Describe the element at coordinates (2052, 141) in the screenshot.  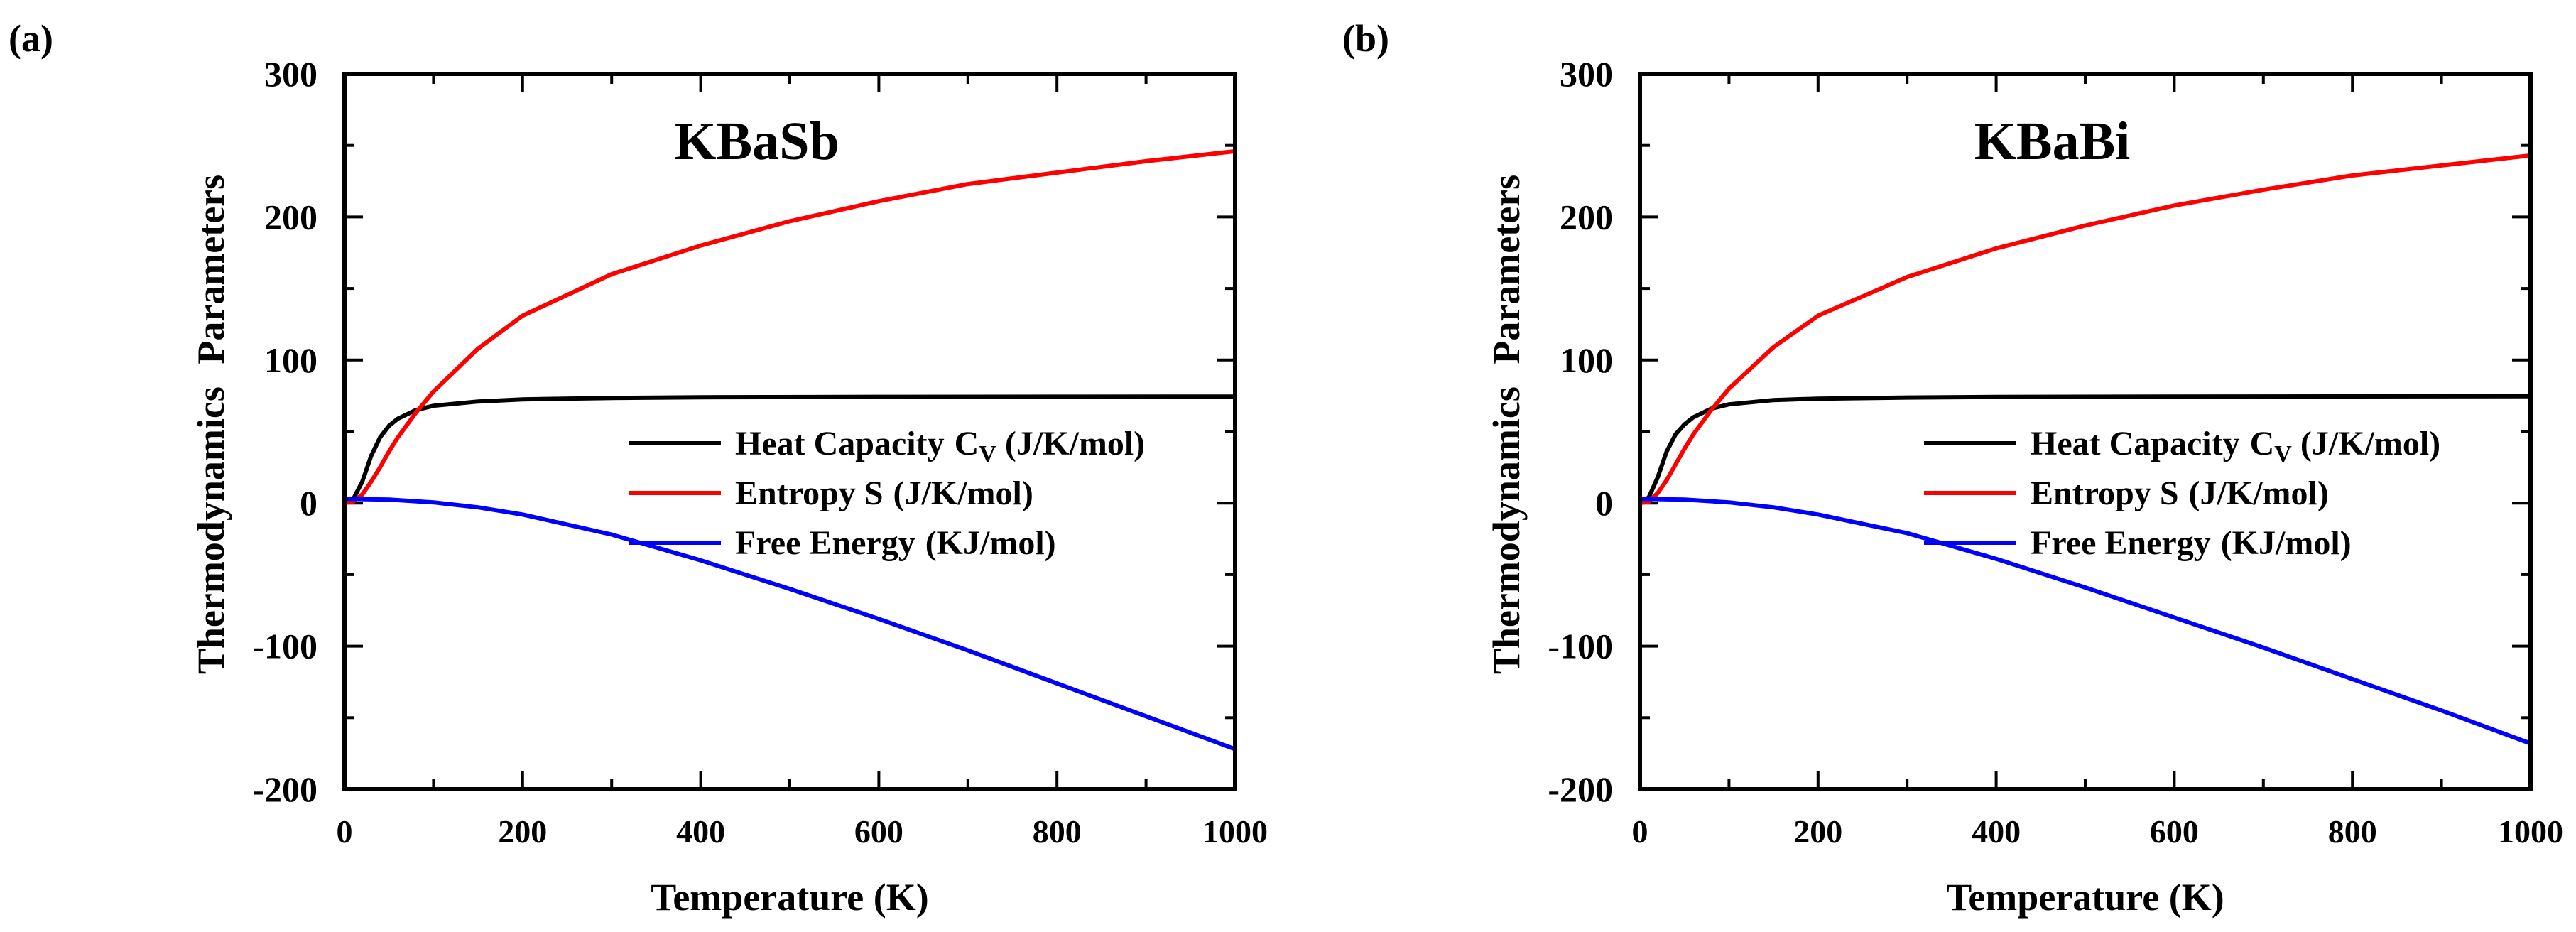
I see `chart-title: KBaBi` at that location.